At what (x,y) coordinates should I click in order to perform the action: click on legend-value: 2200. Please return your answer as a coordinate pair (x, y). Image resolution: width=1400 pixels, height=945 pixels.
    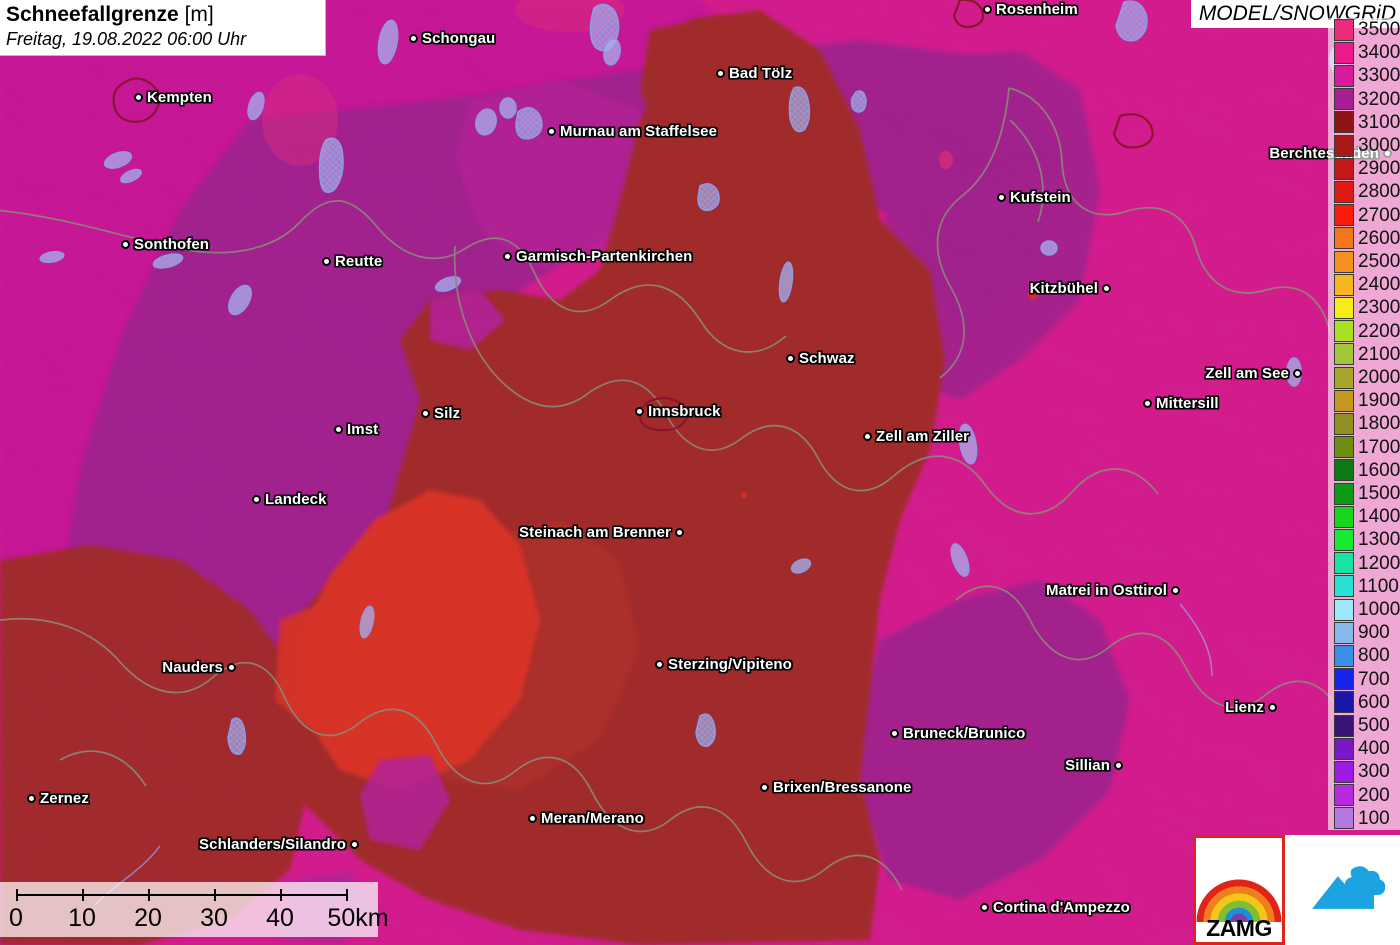
    Looking at the image, I should click on (1379, 331).